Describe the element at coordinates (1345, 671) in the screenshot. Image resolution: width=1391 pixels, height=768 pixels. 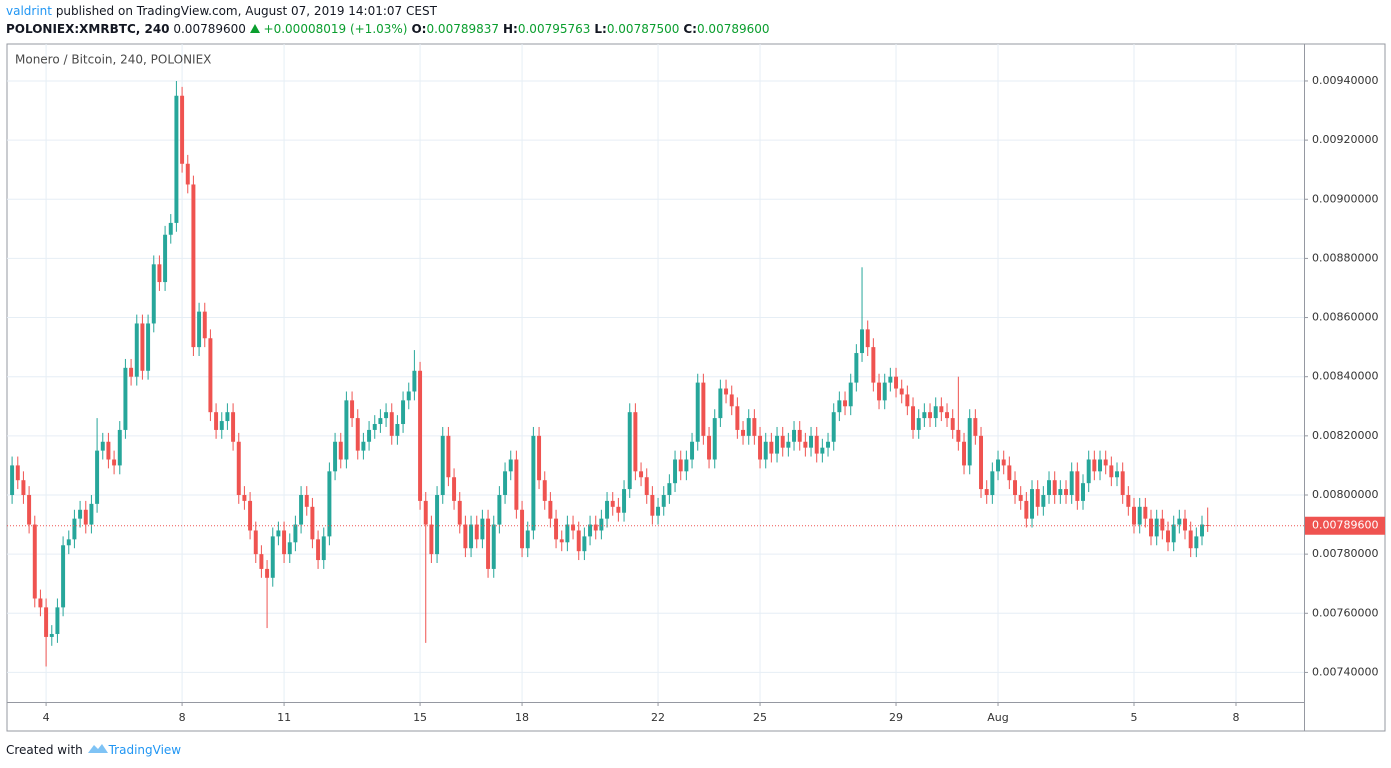
I see `y-tick-label: 0.00740000` at that location.